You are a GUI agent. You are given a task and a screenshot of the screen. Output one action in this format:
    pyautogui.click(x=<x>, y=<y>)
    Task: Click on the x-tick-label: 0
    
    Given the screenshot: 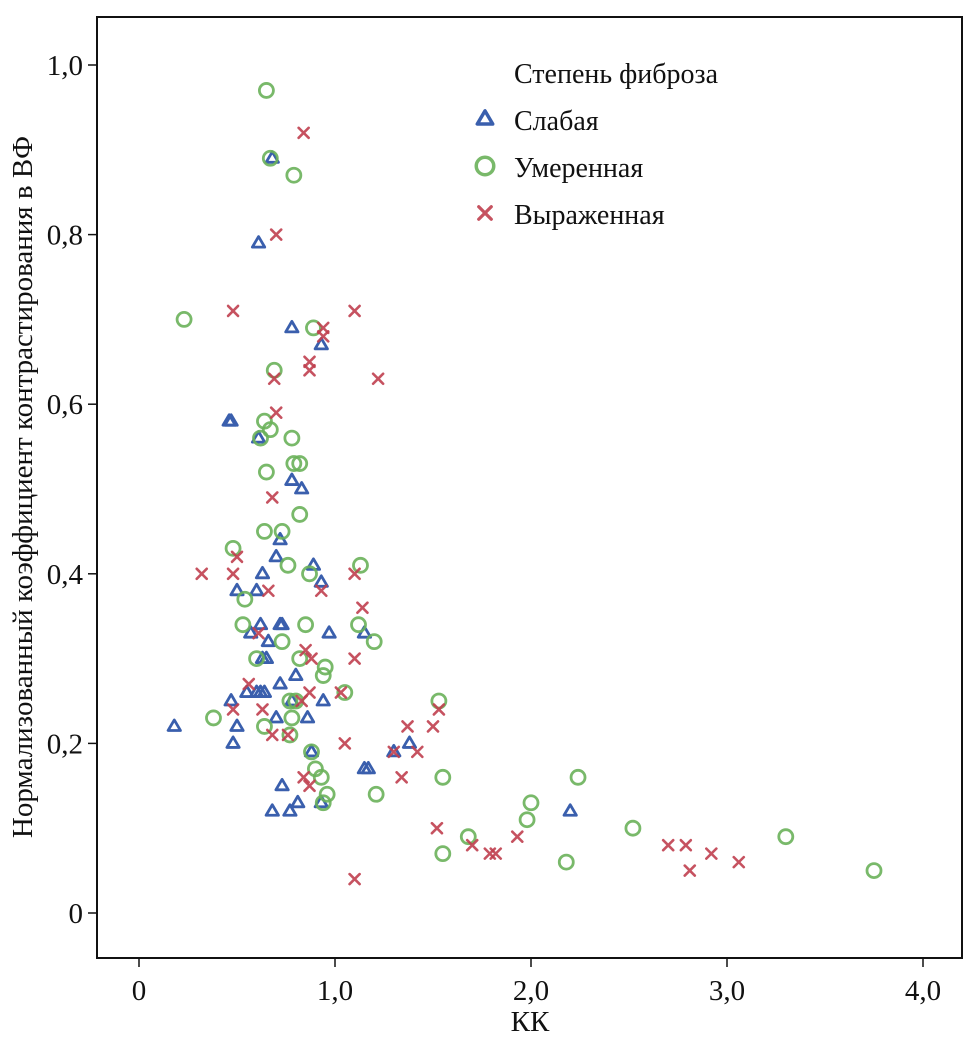 What is the action you would take?
    pyautogui.click(x=139, y=991)
    